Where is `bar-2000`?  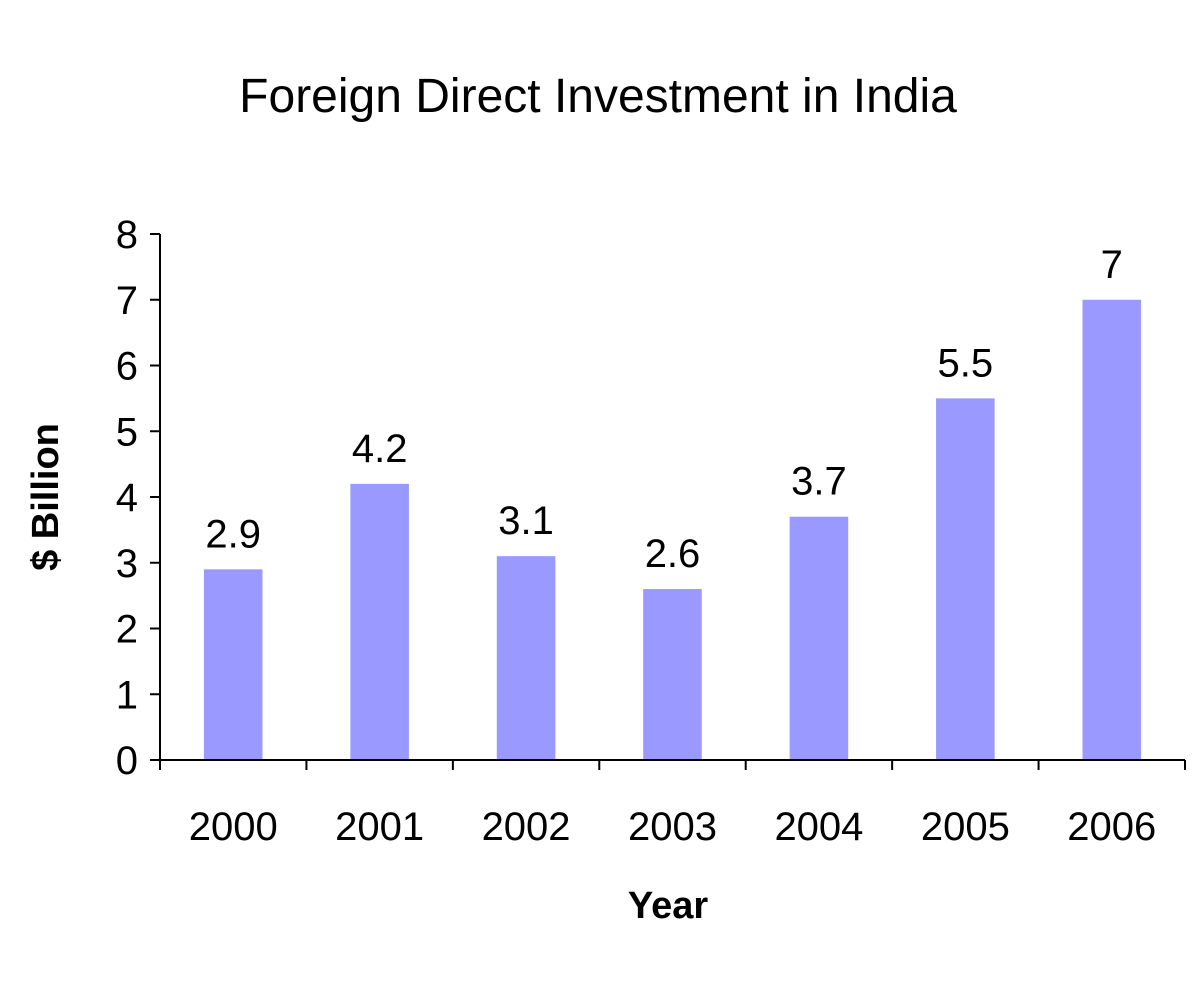 bar-2000 is located at coordinates (233, 664).